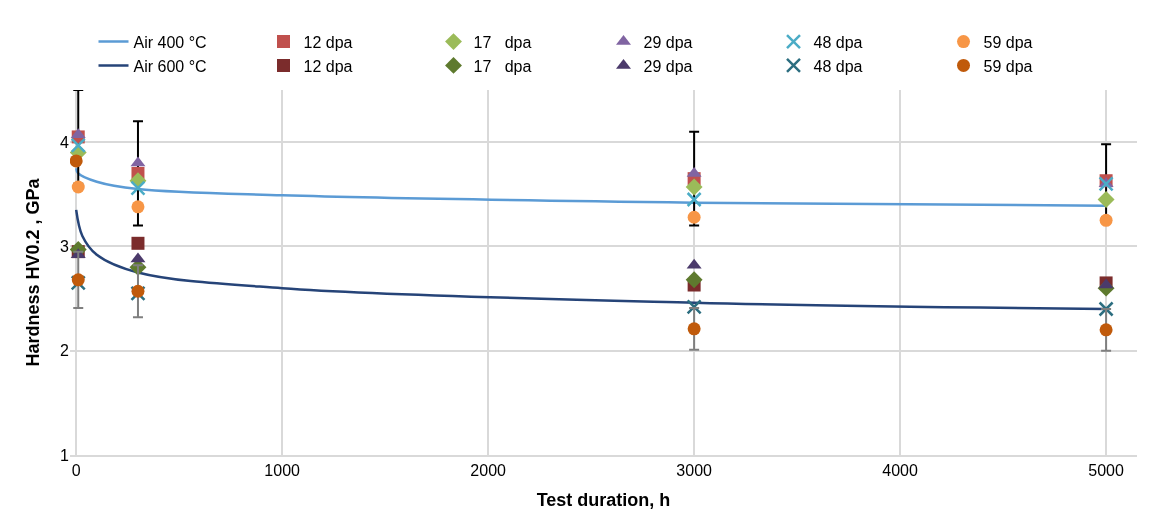 The width and height of the screenshot is (1162, 519). Describe the element at coordinates (170, 66) in the screenshot. I see `legend-label: Air 600 °C` at that location.